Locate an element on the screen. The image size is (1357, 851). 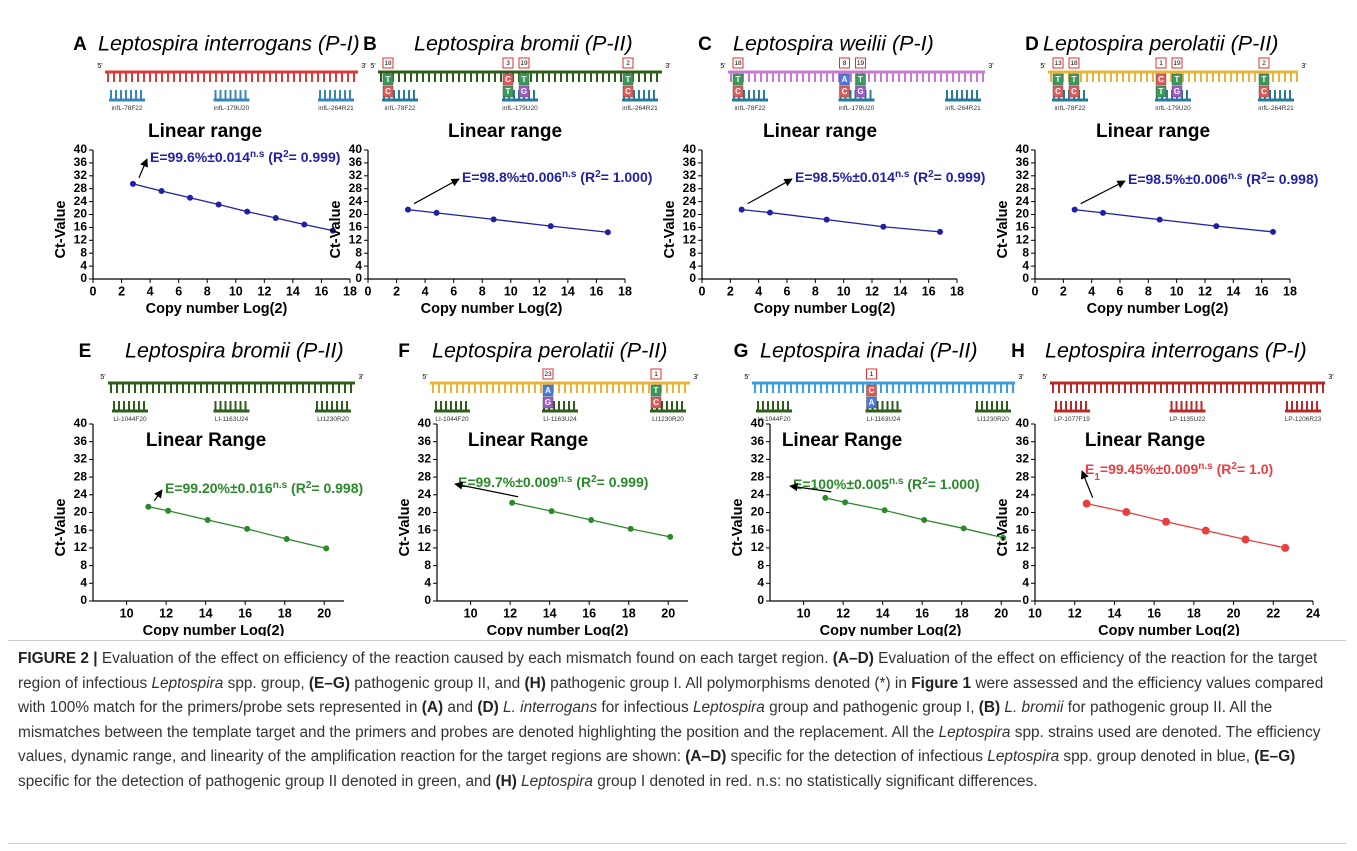
caption-run: spp. group, is located at coordinates (266, 683).